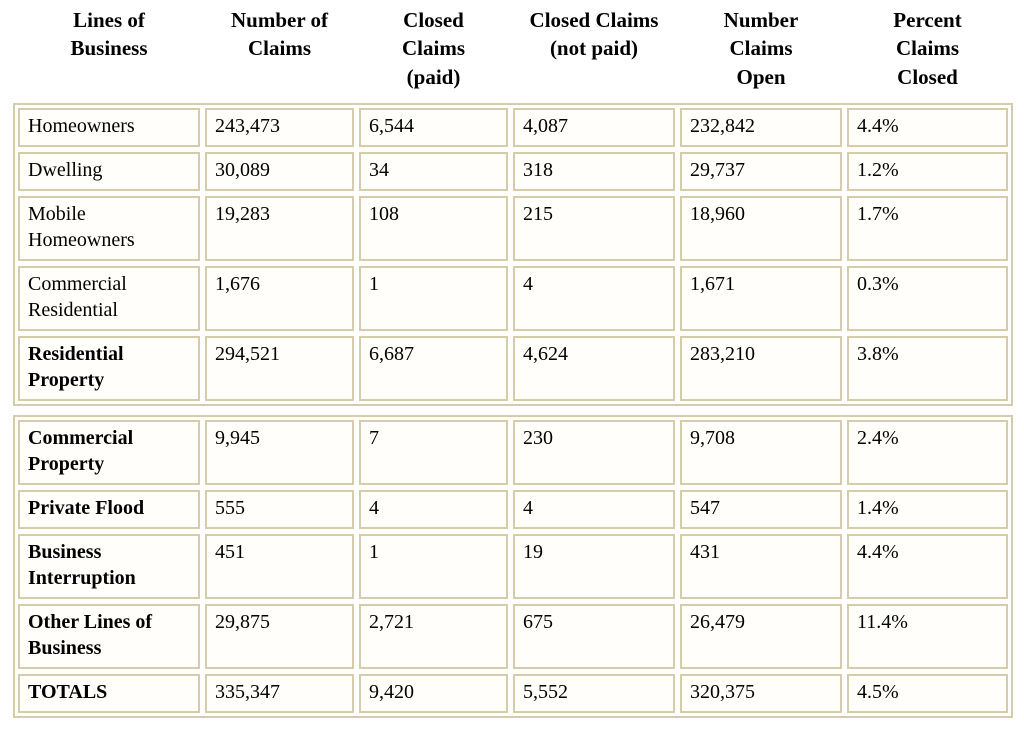  I want to click on column-header-label: Number Claims Open, so click(761, 48).